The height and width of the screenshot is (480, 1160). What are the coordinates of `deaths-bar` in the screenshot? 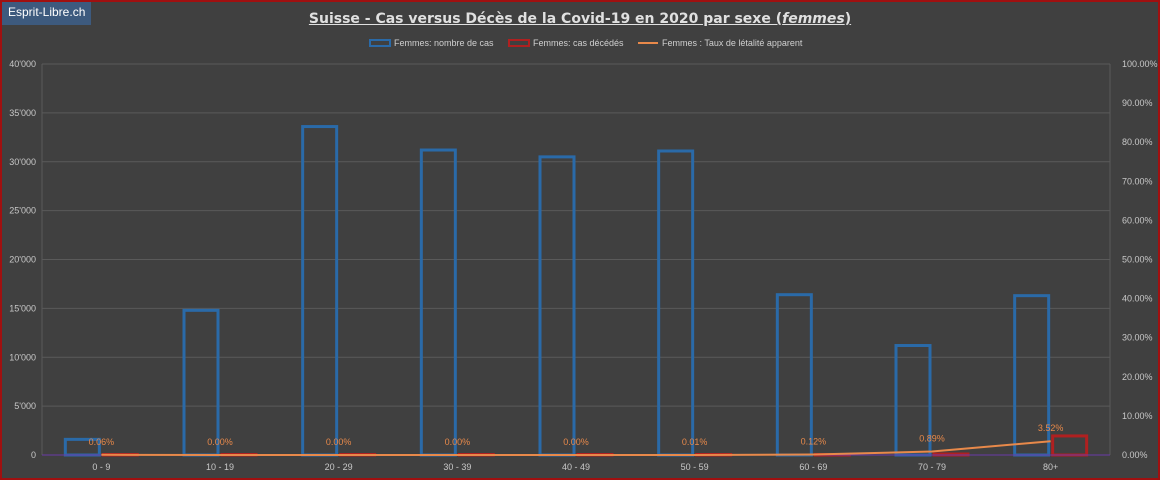 It's located at (1070, 445).